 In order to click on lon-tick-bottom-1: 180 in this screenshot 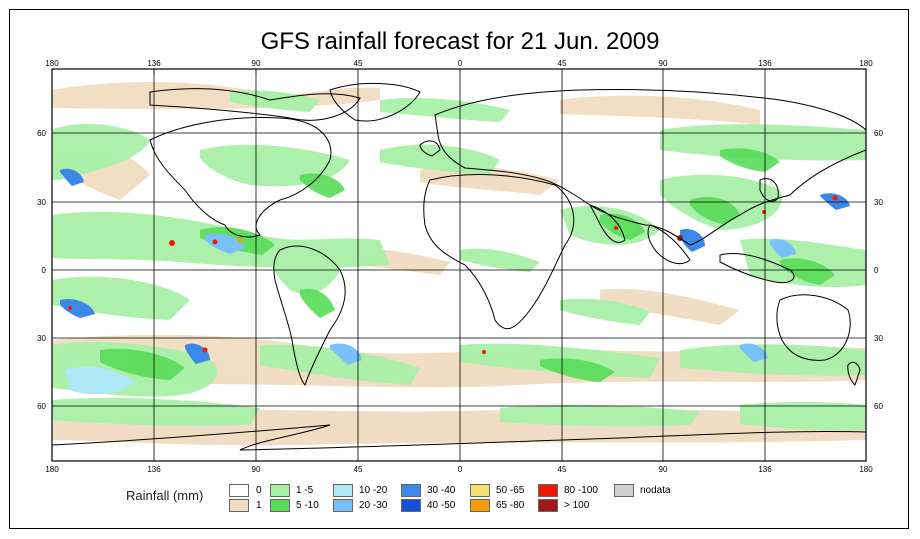, I will do `click(52, 469)`.